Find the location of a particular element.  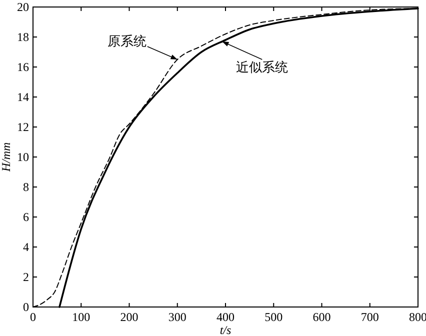

x-tick-label: 300 is located at coordinates (177, 317).